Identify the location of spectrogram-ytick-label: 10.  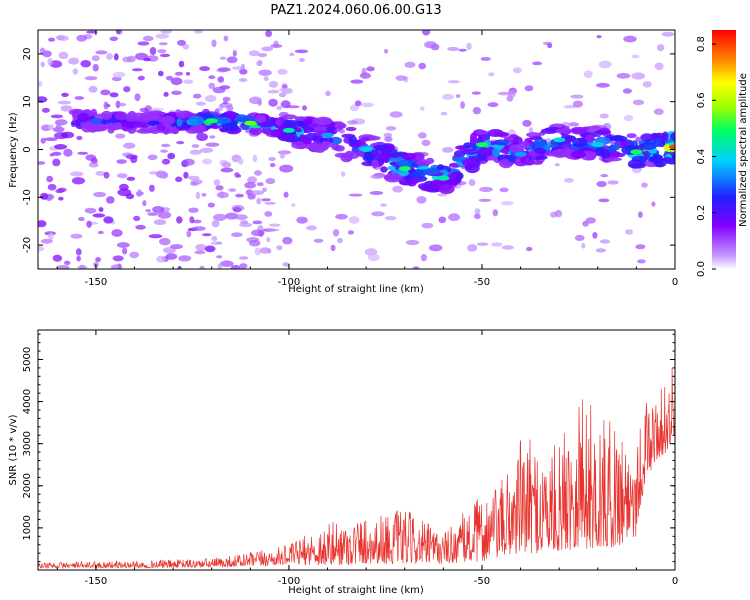
(27, 101).